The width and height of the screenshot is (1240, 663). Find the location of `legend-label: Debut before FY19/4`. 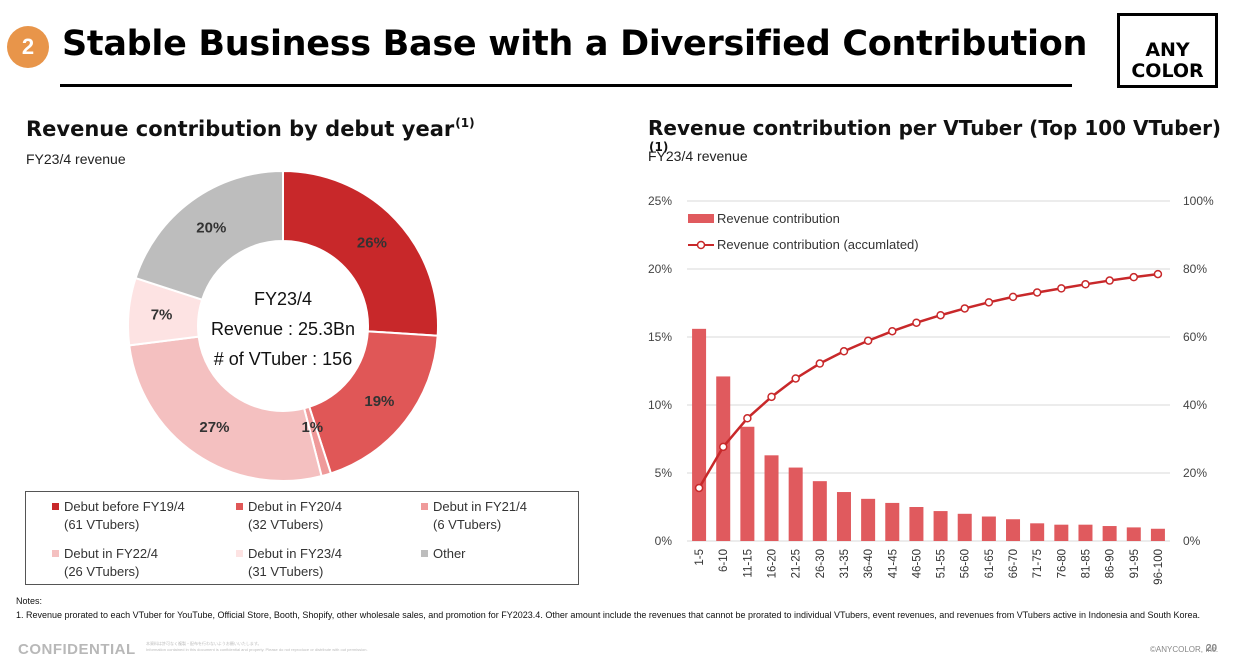

legend-label: Debut before FY19/4 is located at coordinates (124, 506).